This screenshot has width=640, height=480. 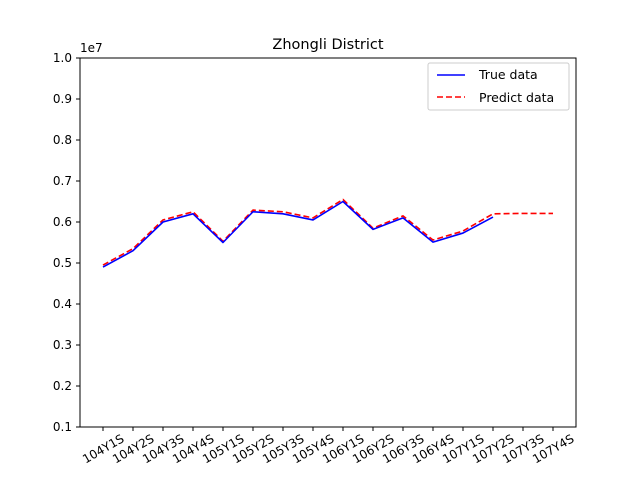 What do you see at coordinates (298, 234) in the screenshot?
I see `series-line-true-data` at bounding box center [298, 234].